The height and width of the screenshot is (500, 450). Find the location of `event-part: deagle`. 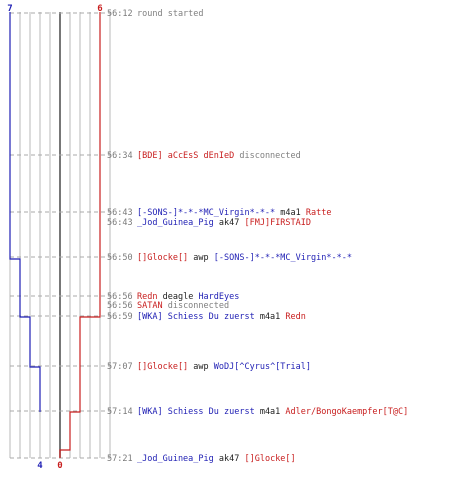

event-part: deagle is located at coordinates (177, 297).